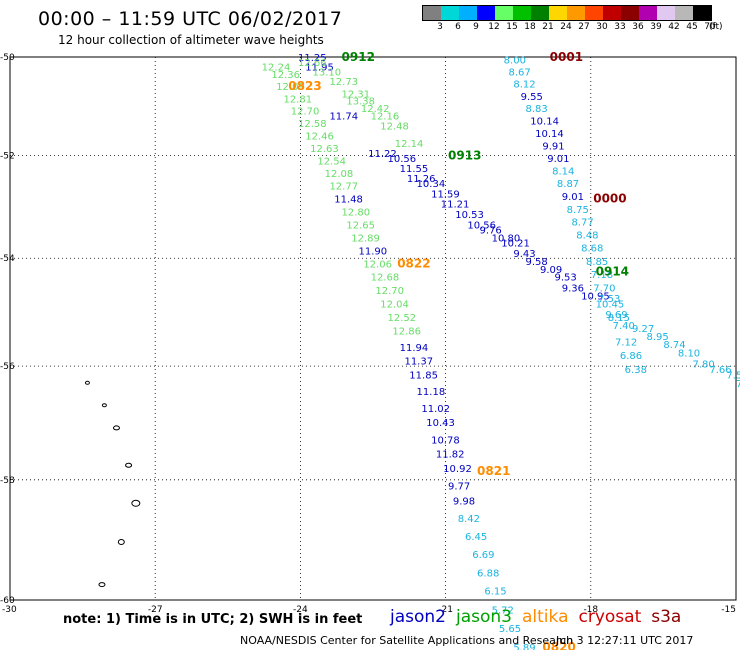 The width and height of the screenshot is (740, 650). What do you see at coordinates (515, 243) in the screenshot?
I see `swh-value: 10.21` at bounding box center [515, 243].